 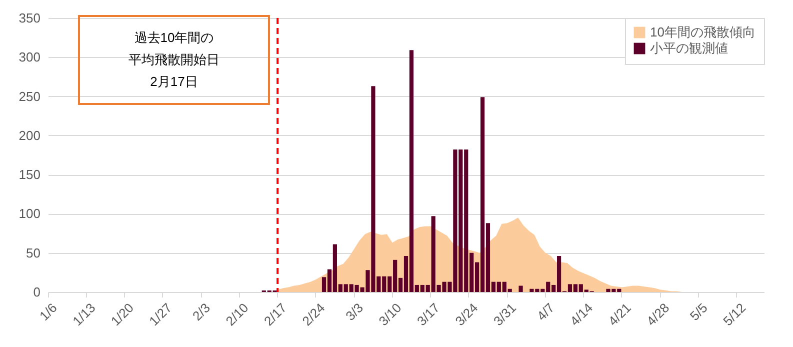 I want to click on y-tick-label: 250, so click(x=29, y=96).